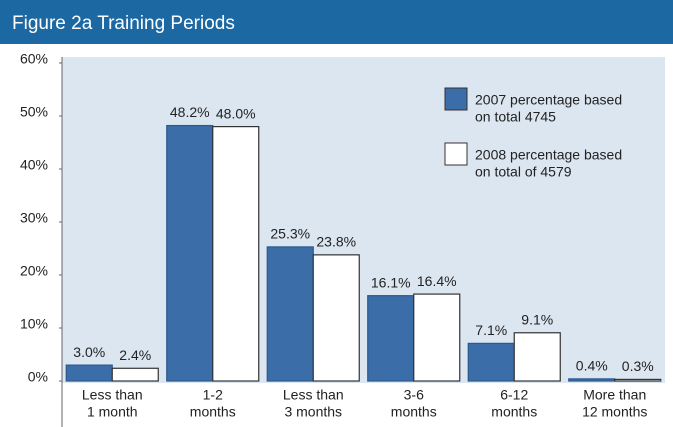 The height and width of the screenshot is (427, 673). Describe the element at coordinates (515, 117) in the screenshot. I see `legend-label: on total 4745` at that location.